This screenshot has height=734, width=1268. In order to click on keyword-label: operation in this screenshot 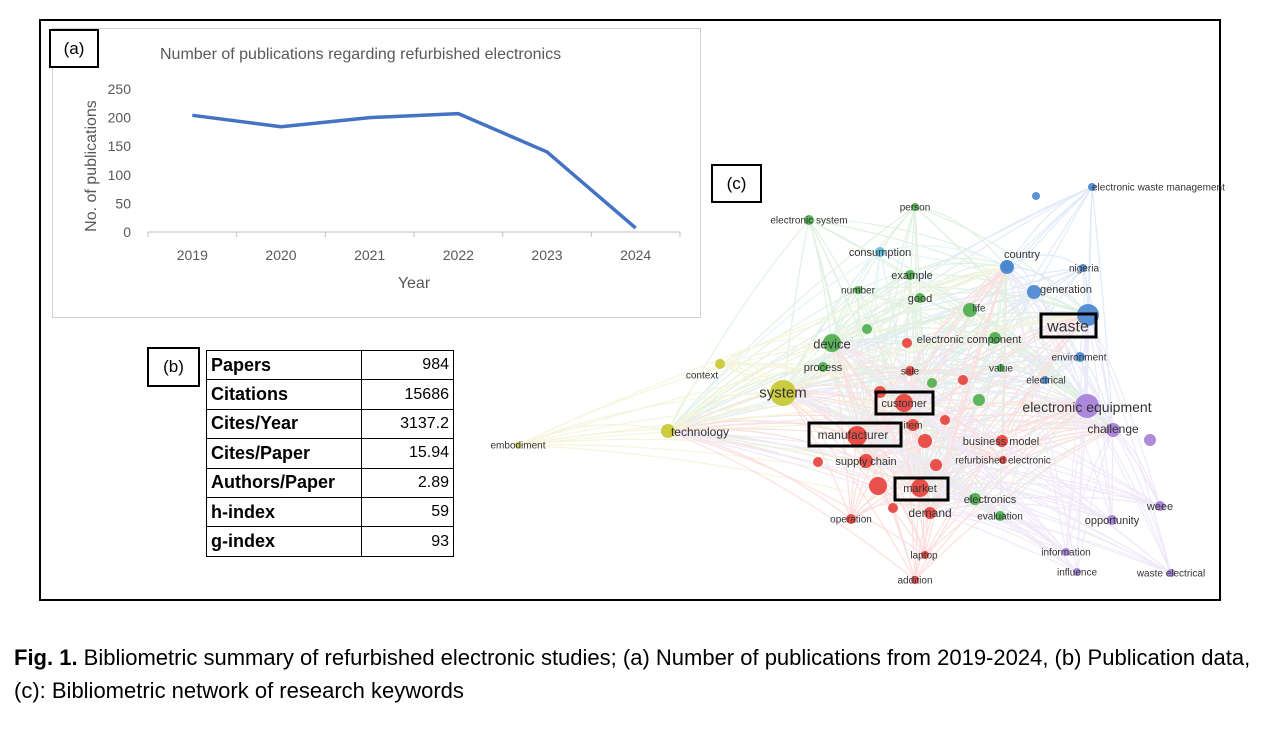, I will do `click(851, 520)`.